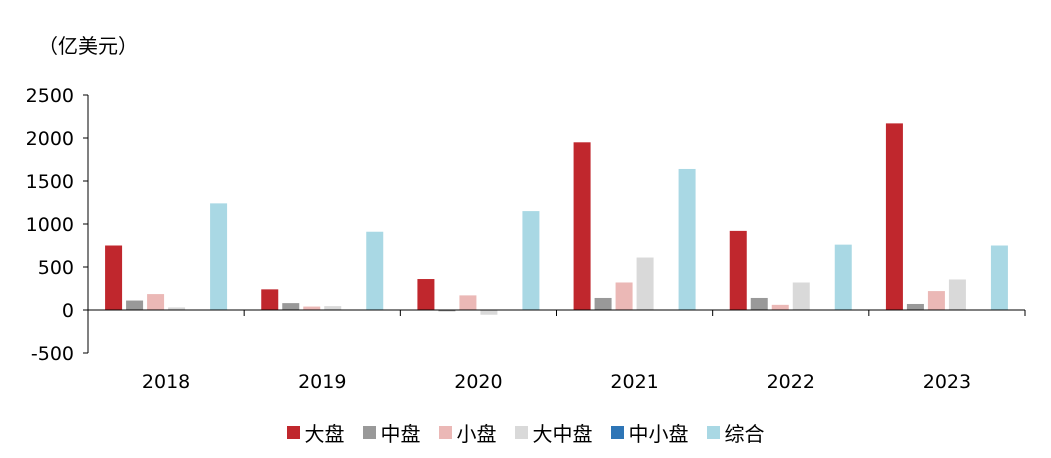 This screenshot has height=458, width=1051. What do you see at coordinates (270, 299) in the screenshot?
I see `bar-2019-大盘` at bounding box center [270, 299].